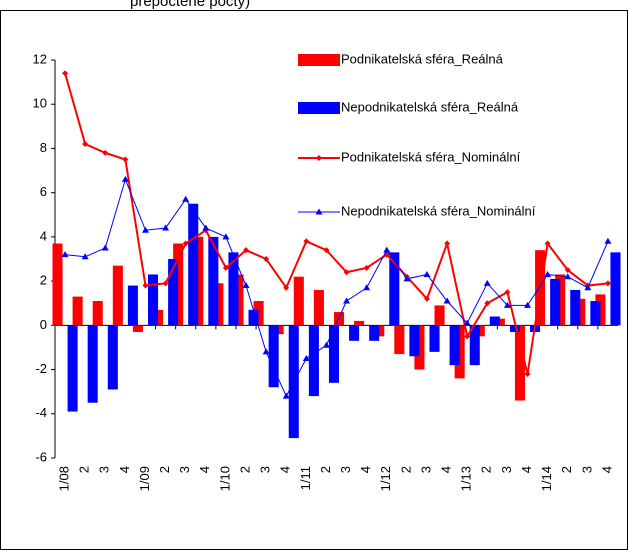 This screenshot has width=629, height=556. I want to click on legend-swatch, so click(319, 108).